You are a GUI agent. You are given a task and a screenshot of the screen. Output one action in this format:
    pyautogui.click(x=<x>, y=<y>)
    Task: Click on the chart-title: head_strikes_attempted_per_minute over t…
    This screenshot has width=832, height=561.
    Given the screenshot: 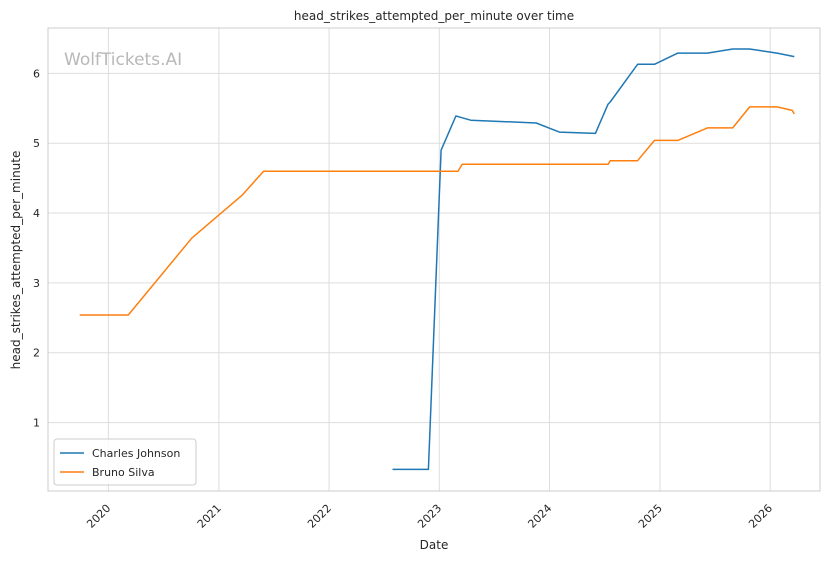 What is the action you would take?
    pyautogui.click(x=434, y=16)
    